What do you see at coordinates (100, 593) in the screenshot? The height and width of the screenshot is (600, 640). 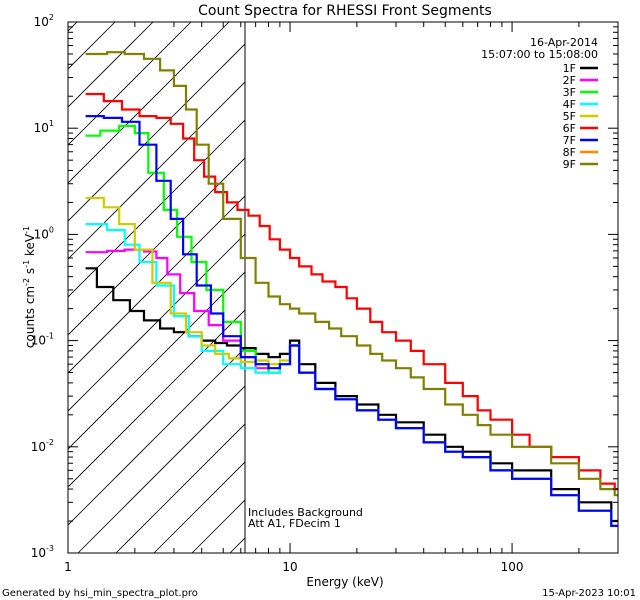 I see `generated-by-footer: Generated by hsi_min_spectra_plot.pro` at bounding box center [100, 593].